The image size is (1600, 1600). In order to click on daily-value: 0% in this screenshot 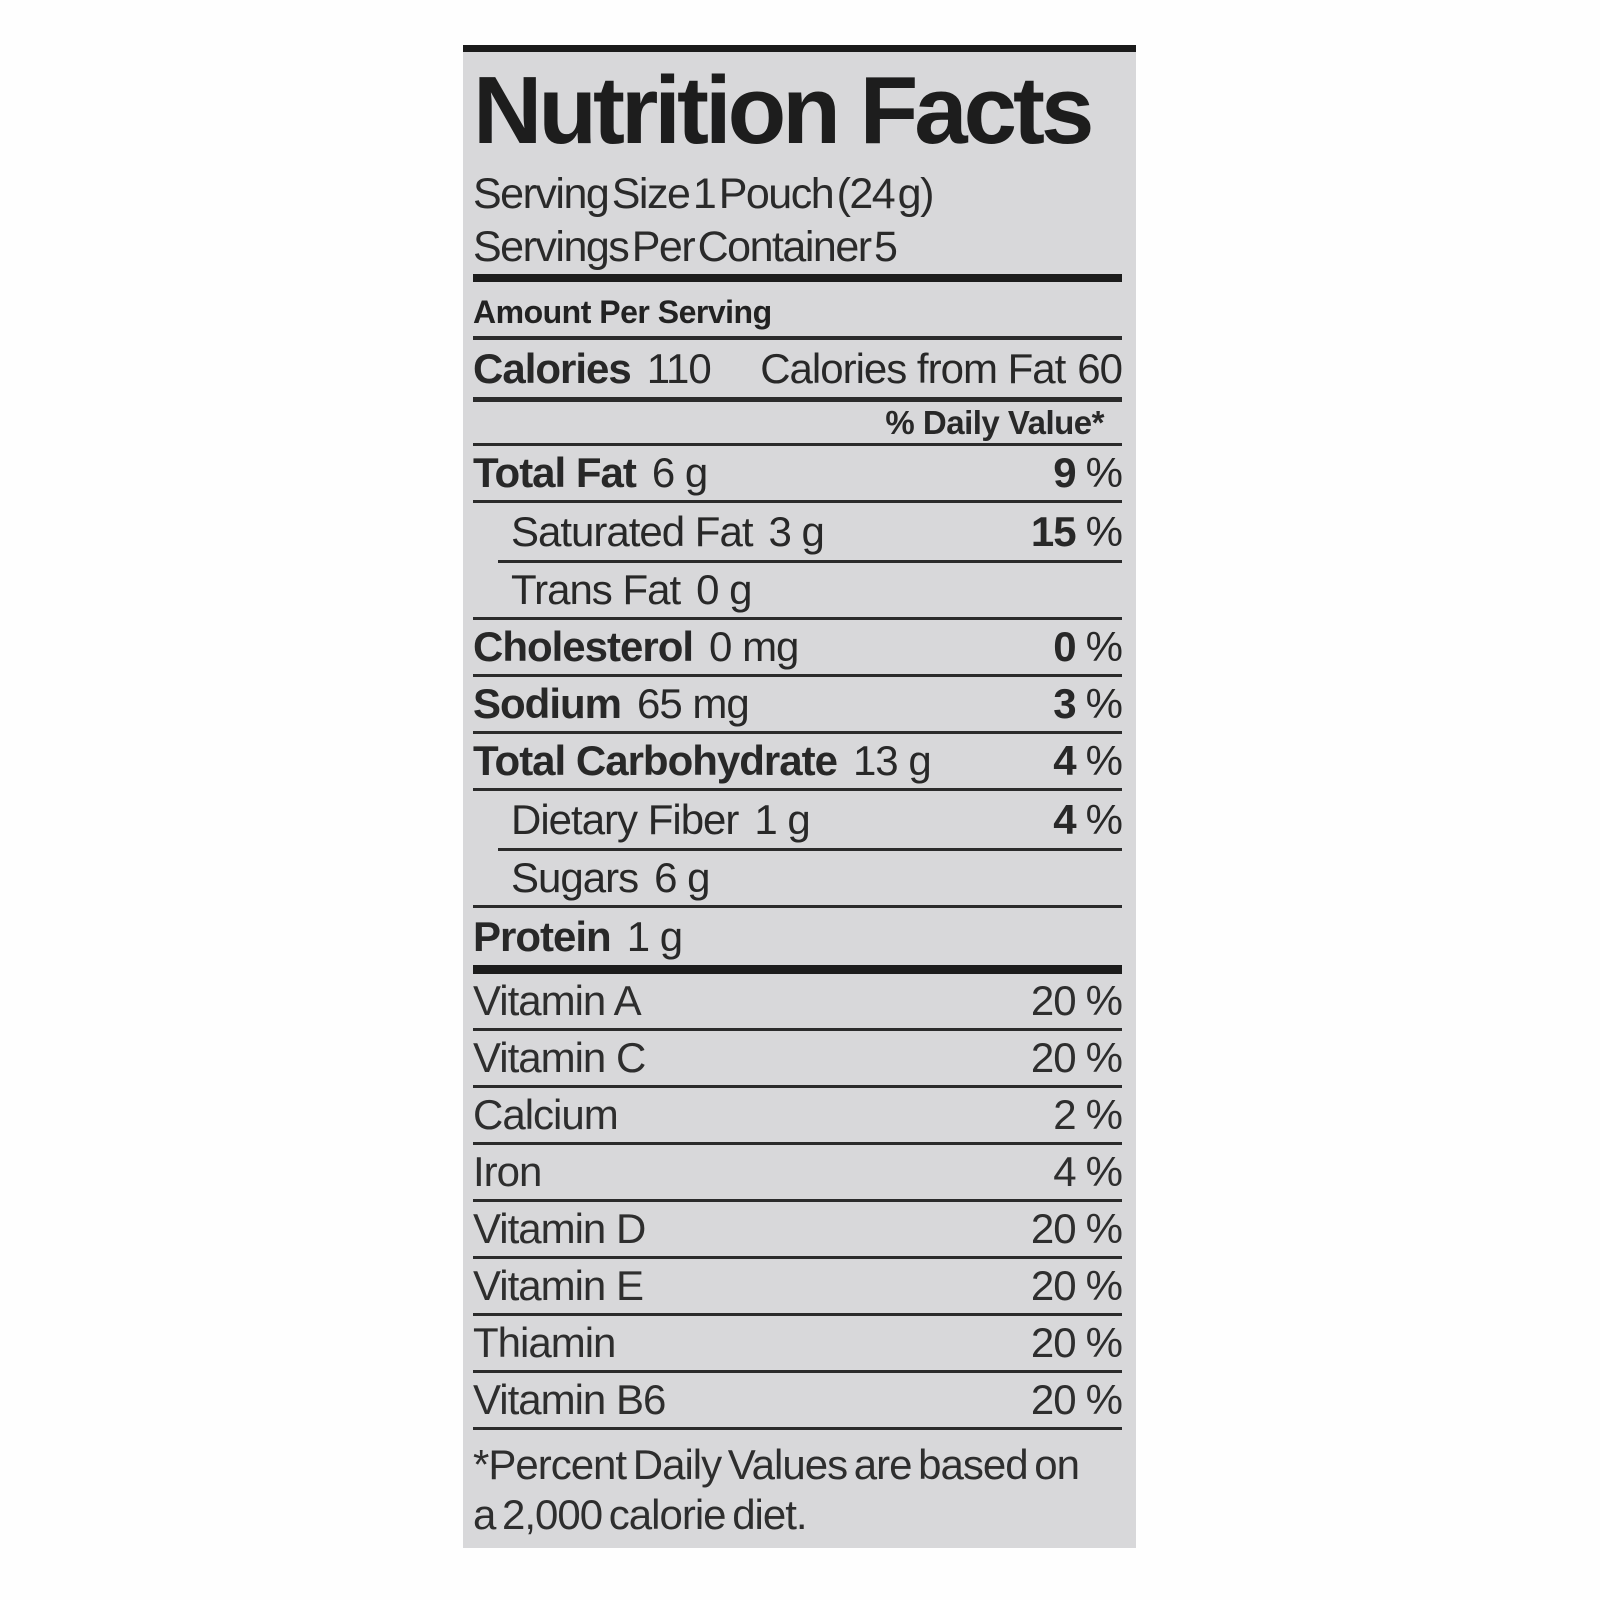, I will do `click(1088, 647)`.